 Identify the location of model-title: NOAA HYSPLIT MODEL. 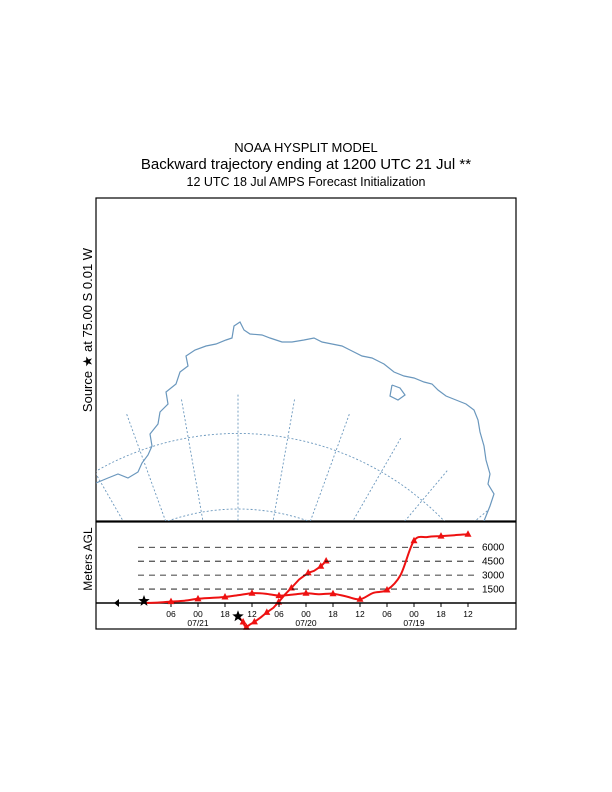
(306, 147).